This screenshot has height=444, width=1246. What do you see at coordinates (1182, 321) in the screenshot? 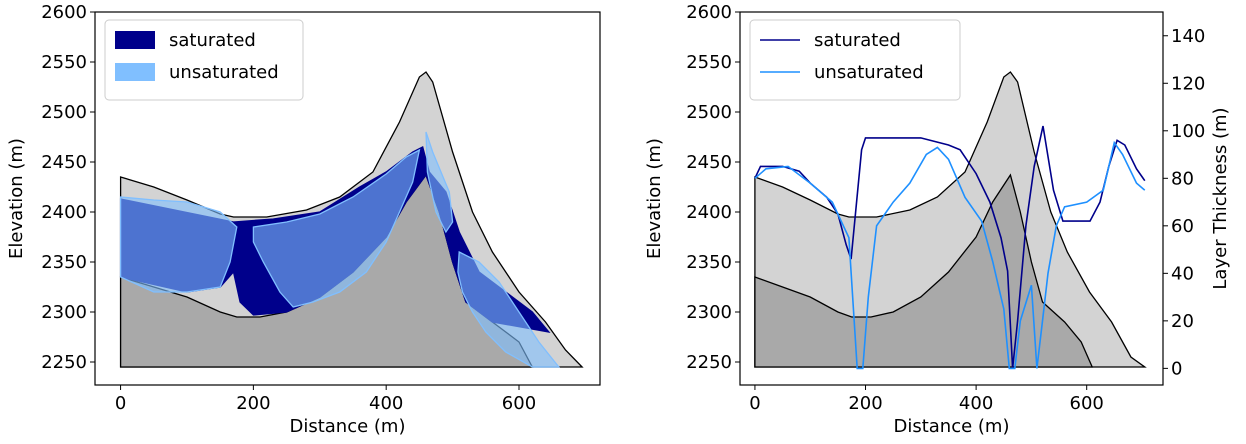
I see `y2-tick-label: 20` at bounding box center [1182, 321].